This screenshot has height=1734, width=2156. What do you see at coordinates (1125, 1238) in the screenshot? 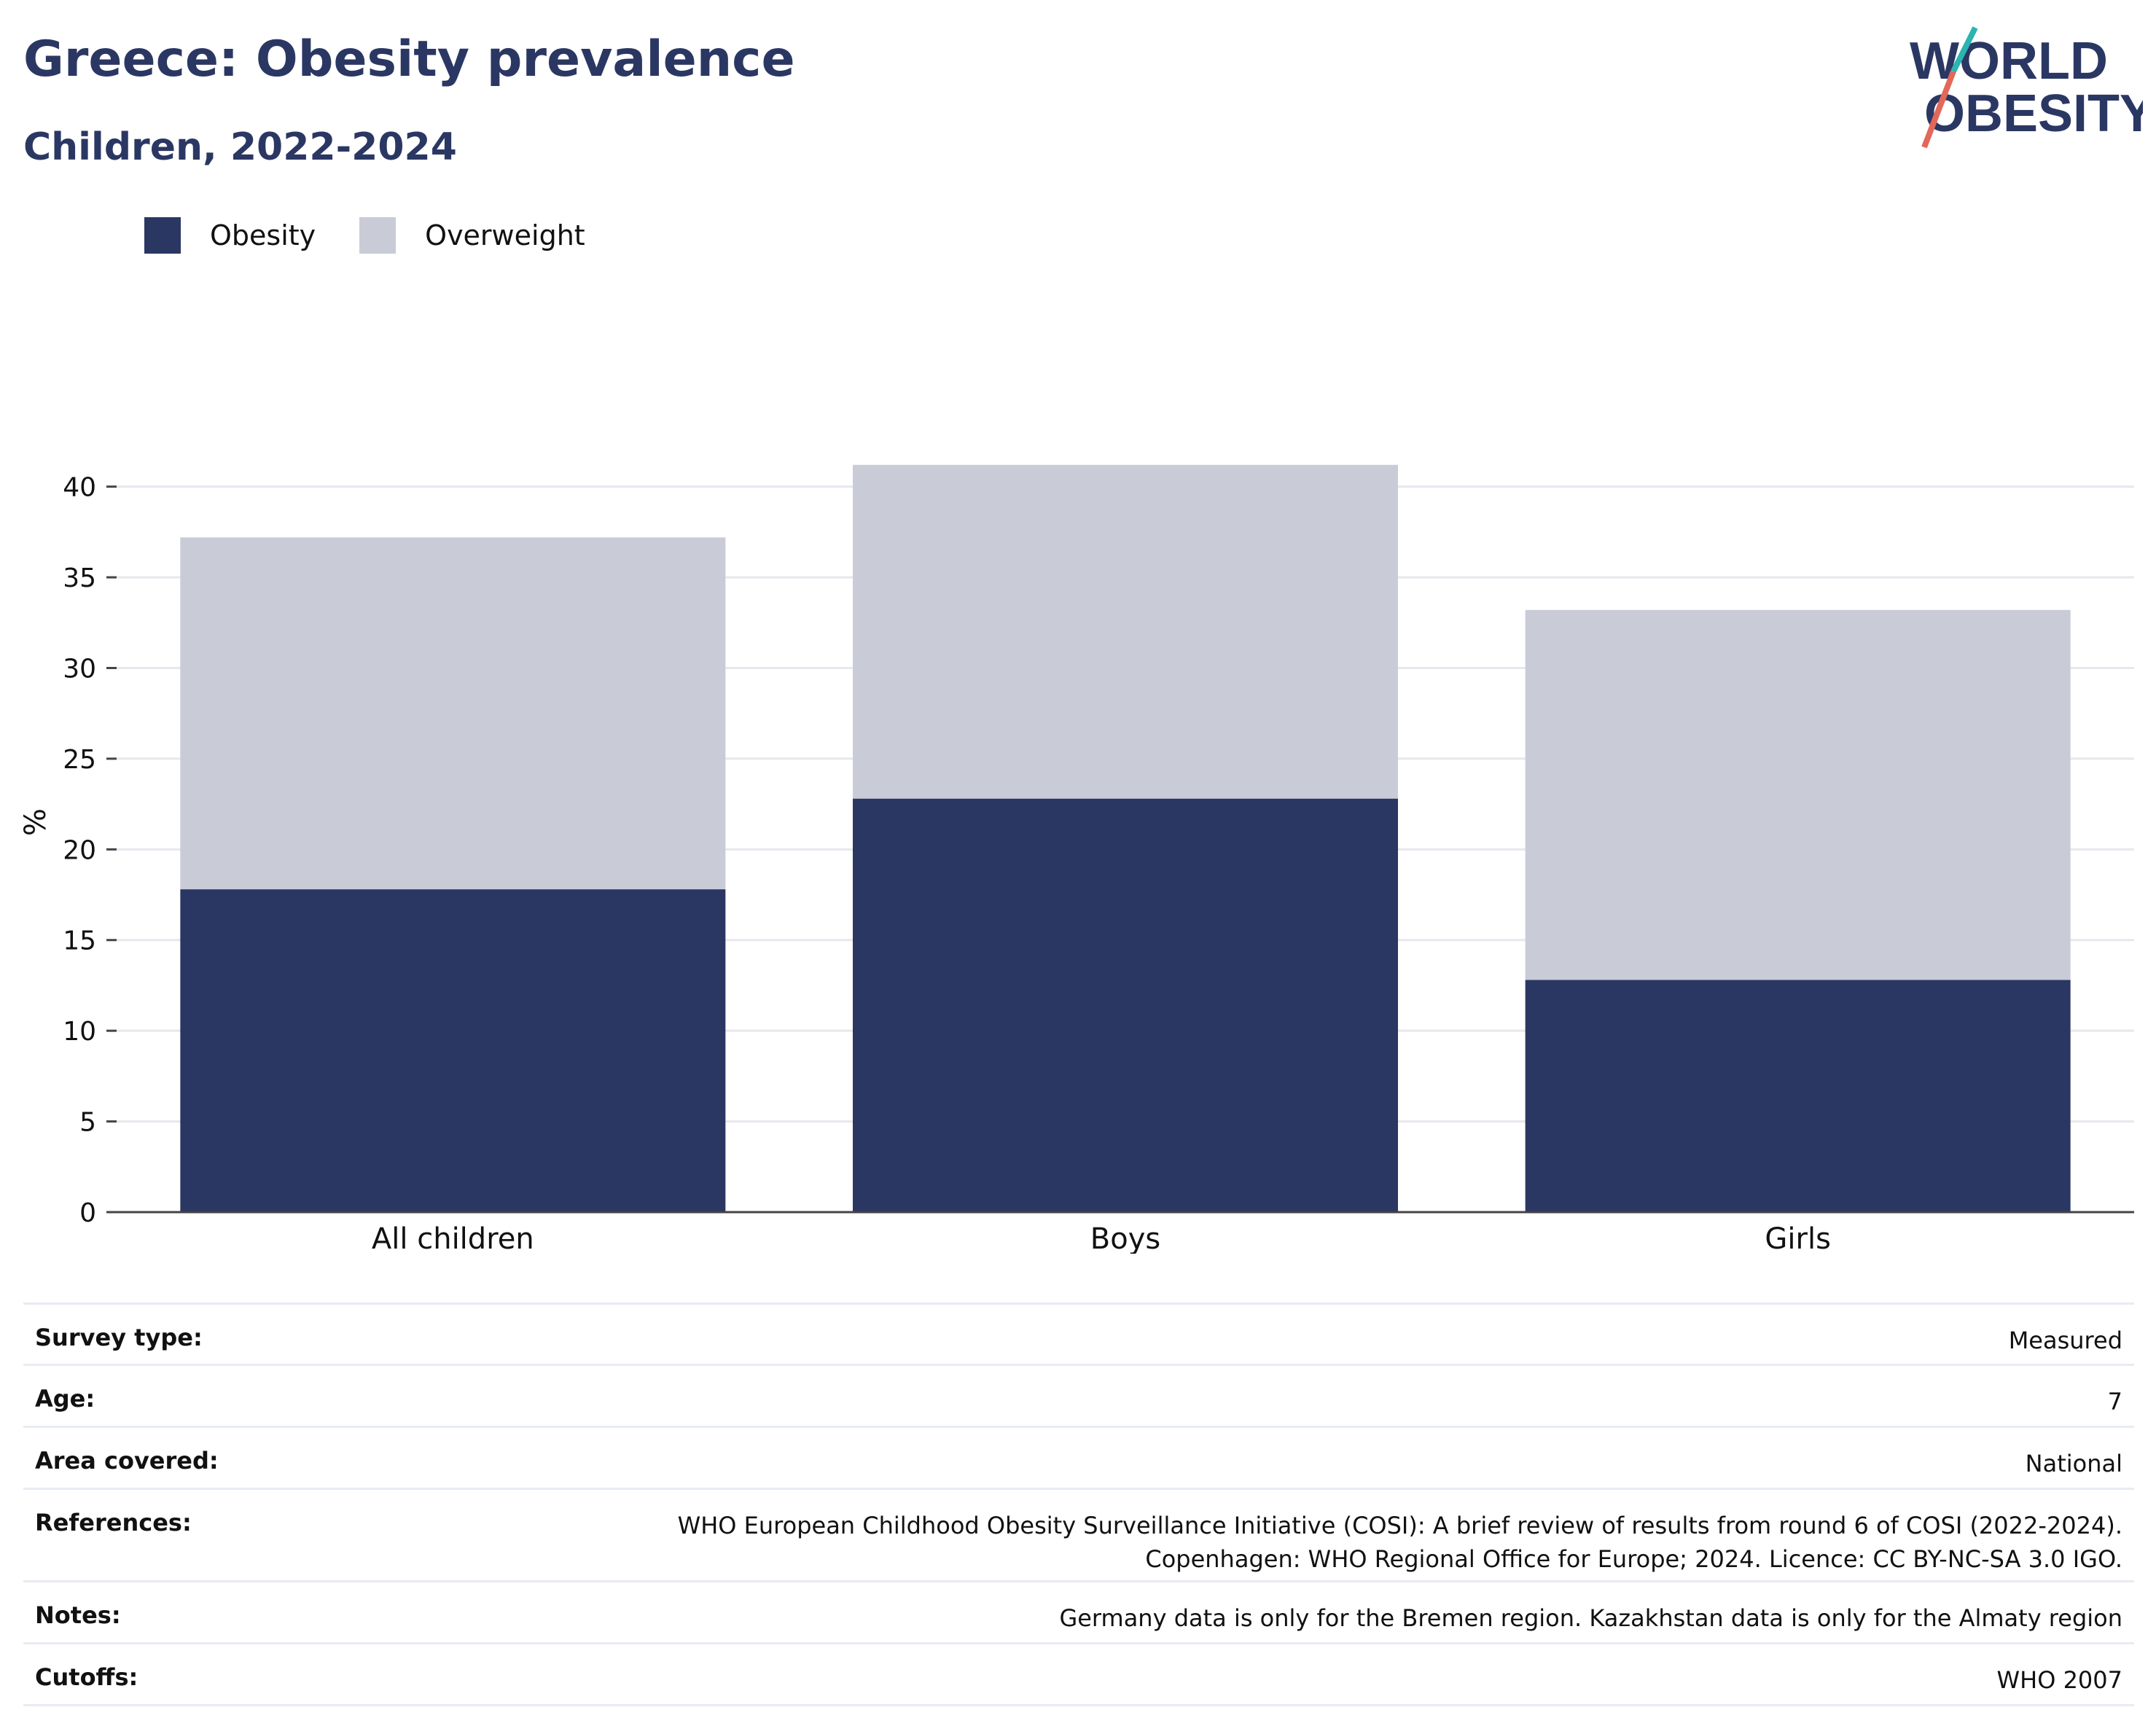
I see `x-tick-label: Boys` at bounding box center [1125, 1238].